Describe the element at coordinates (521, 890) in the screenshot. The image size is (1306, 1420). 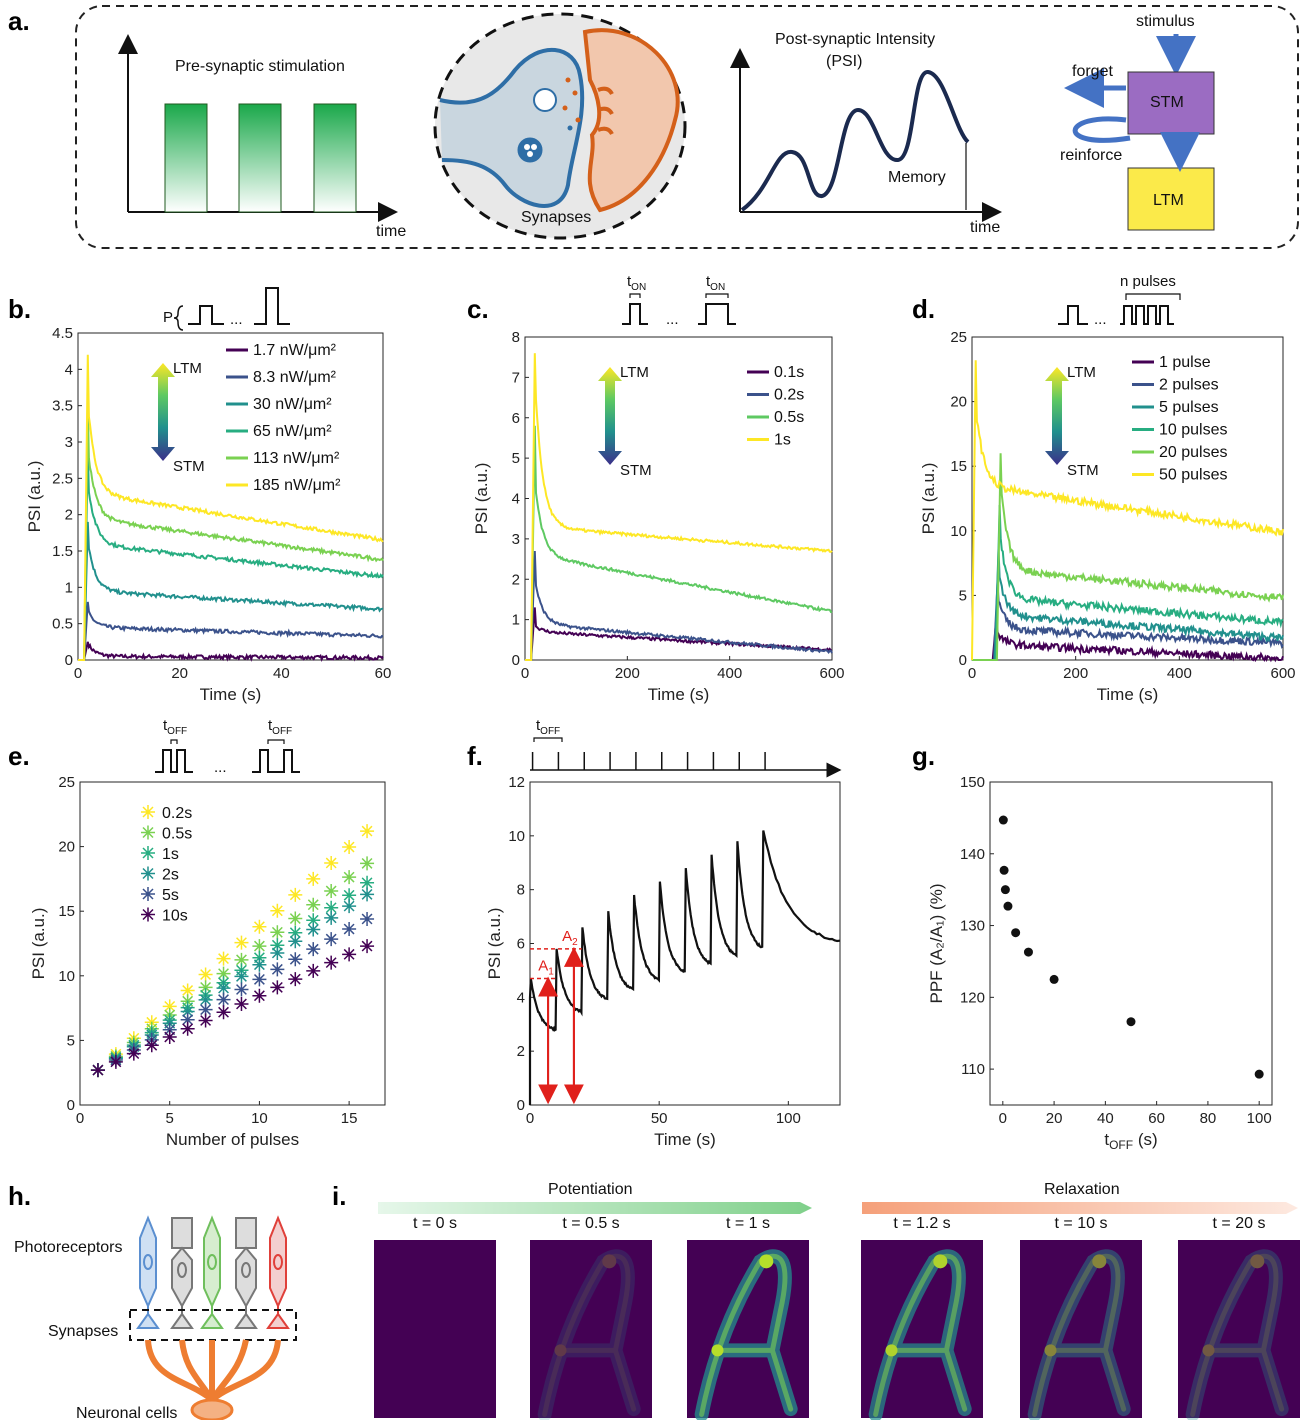
I see `y-tick-label: 8` at that location.